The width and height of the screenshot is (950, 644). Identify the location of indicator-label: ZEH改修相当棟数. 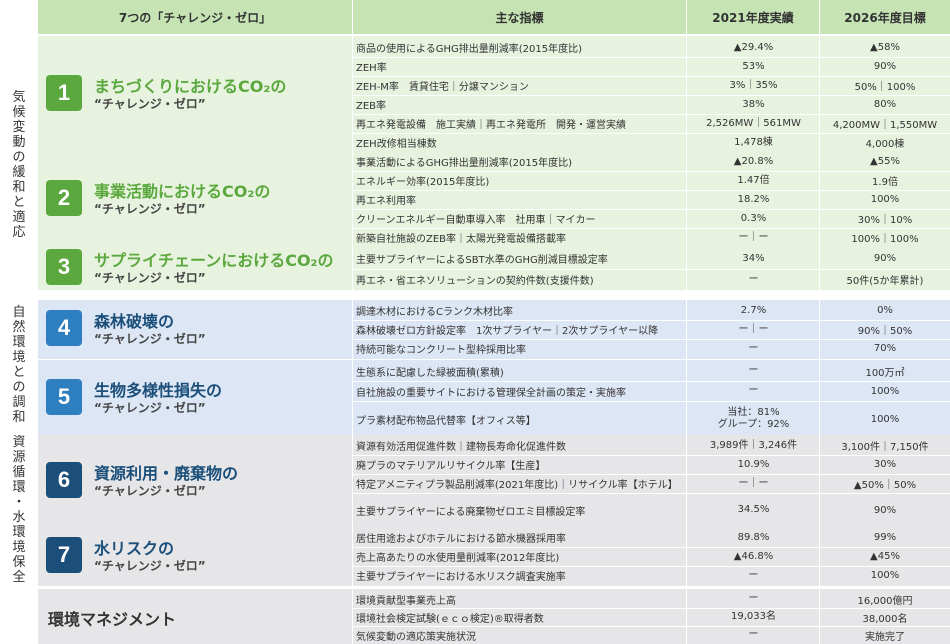
(396, 144).